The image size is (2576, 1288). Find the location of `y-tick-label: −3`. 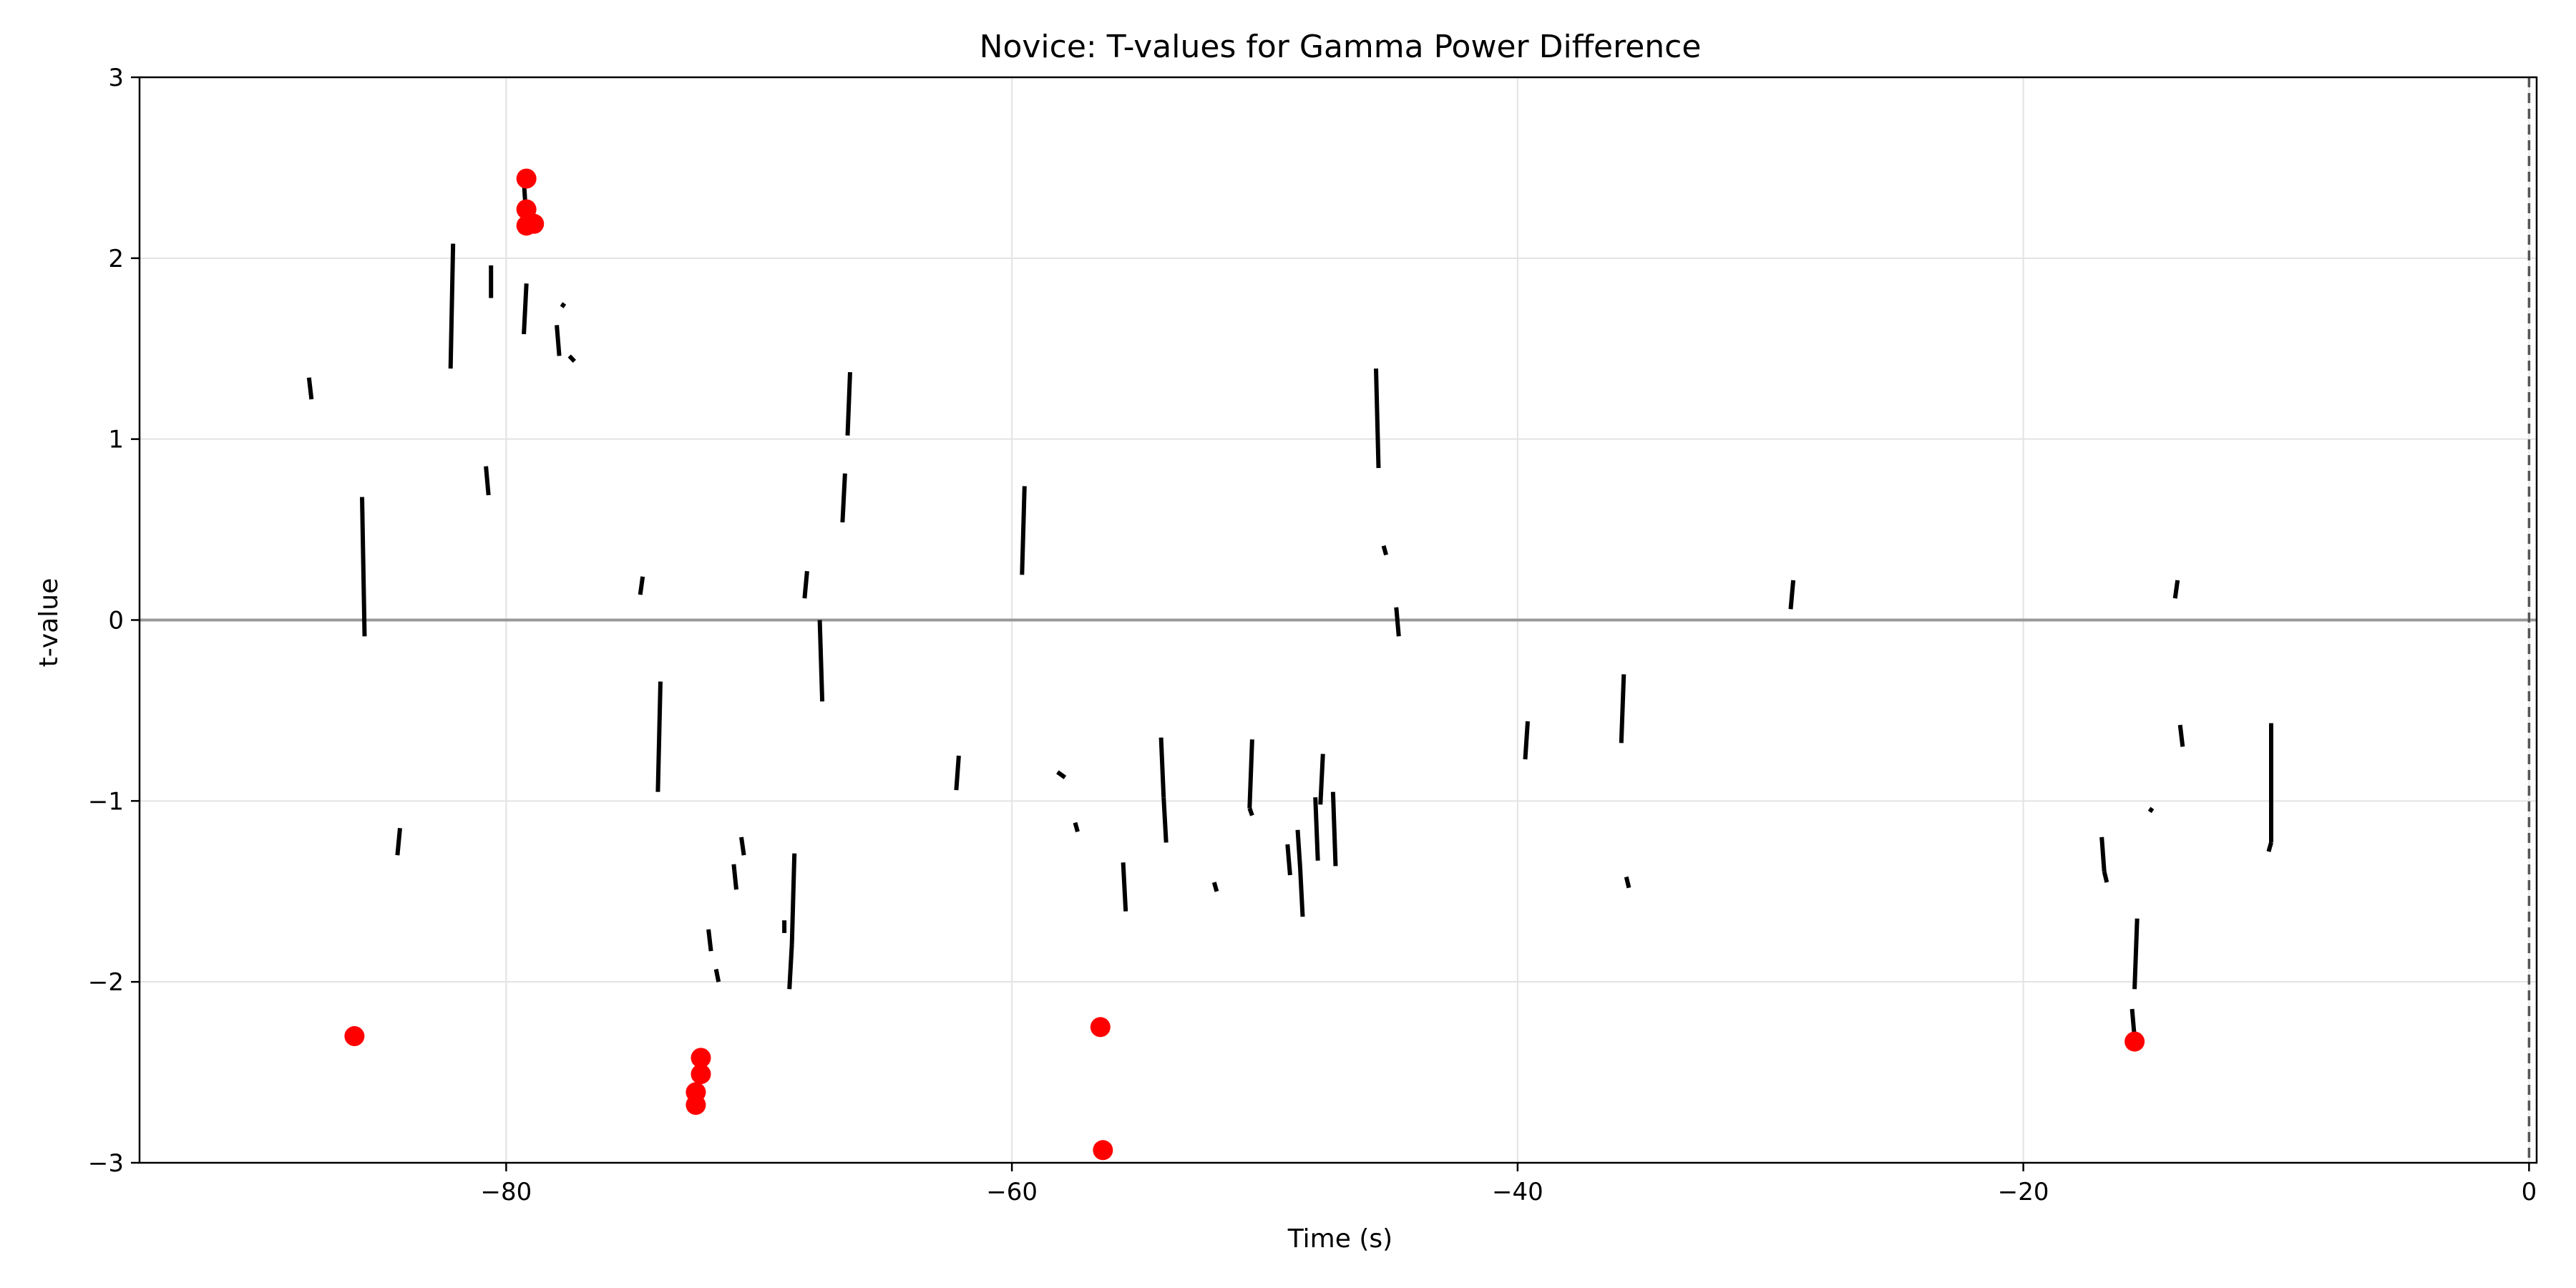

y-tick-label: −3 is located at coordinates (106, 1163).